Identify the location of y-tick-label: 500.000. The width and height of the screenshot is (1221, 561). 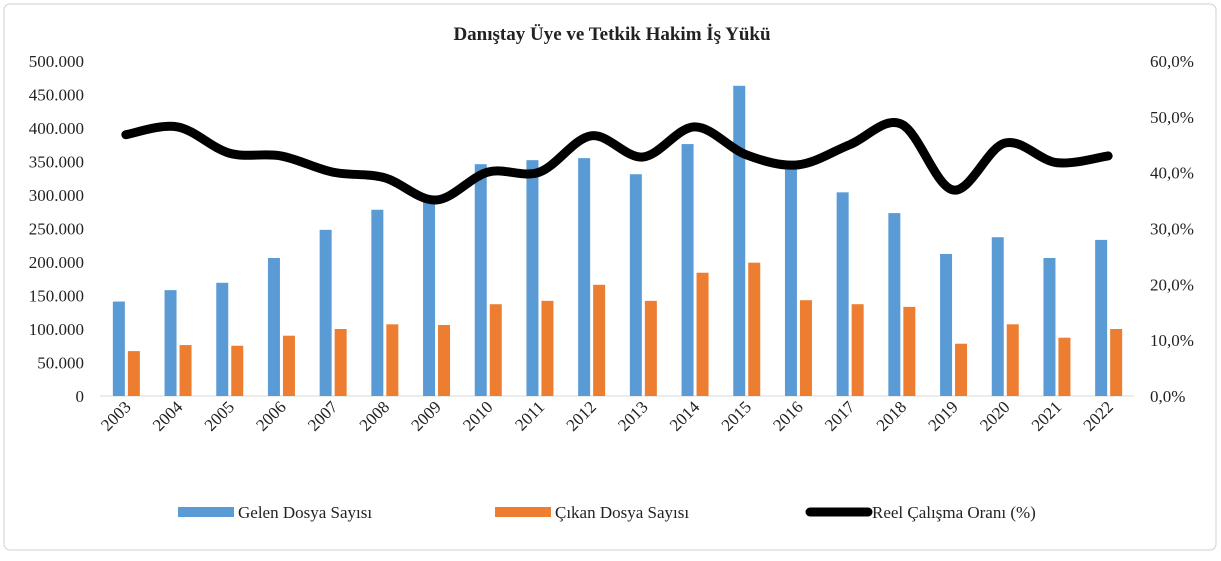
(56, 61).